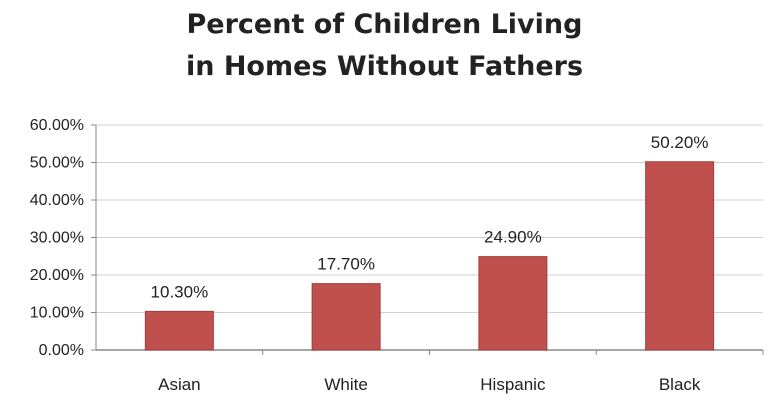 Image resolution: width=769 pixels, height=402 pixels. I want to click on bar-asian, so click(179, 330).